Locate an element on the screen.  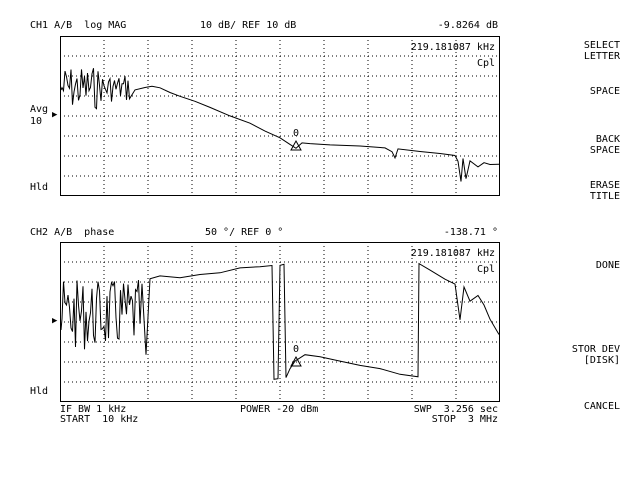
start-frequency: START 10 kHz is located at coordinates (99, 419).